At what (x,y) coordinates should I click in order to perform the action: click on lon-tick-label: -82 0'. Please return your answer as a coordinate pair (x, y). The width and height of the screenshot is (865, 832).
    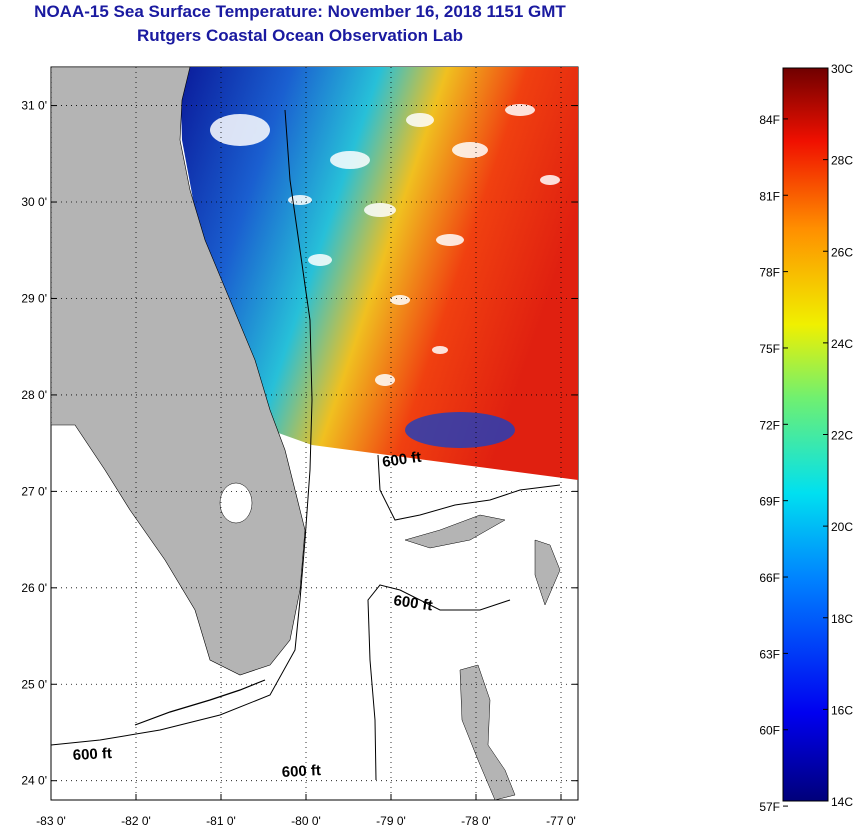
    Looking at the image, I should click on (136, 821).